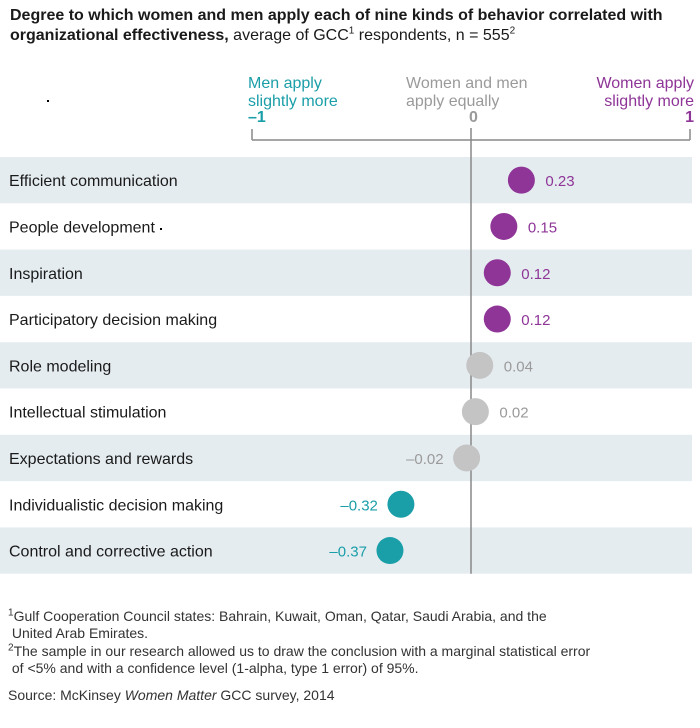 The width and height of the screenshot is (700, 728). Describe the element at coordinates (293, 101) in the screenshot. I see `header-left-line2: slightly more` at that location.